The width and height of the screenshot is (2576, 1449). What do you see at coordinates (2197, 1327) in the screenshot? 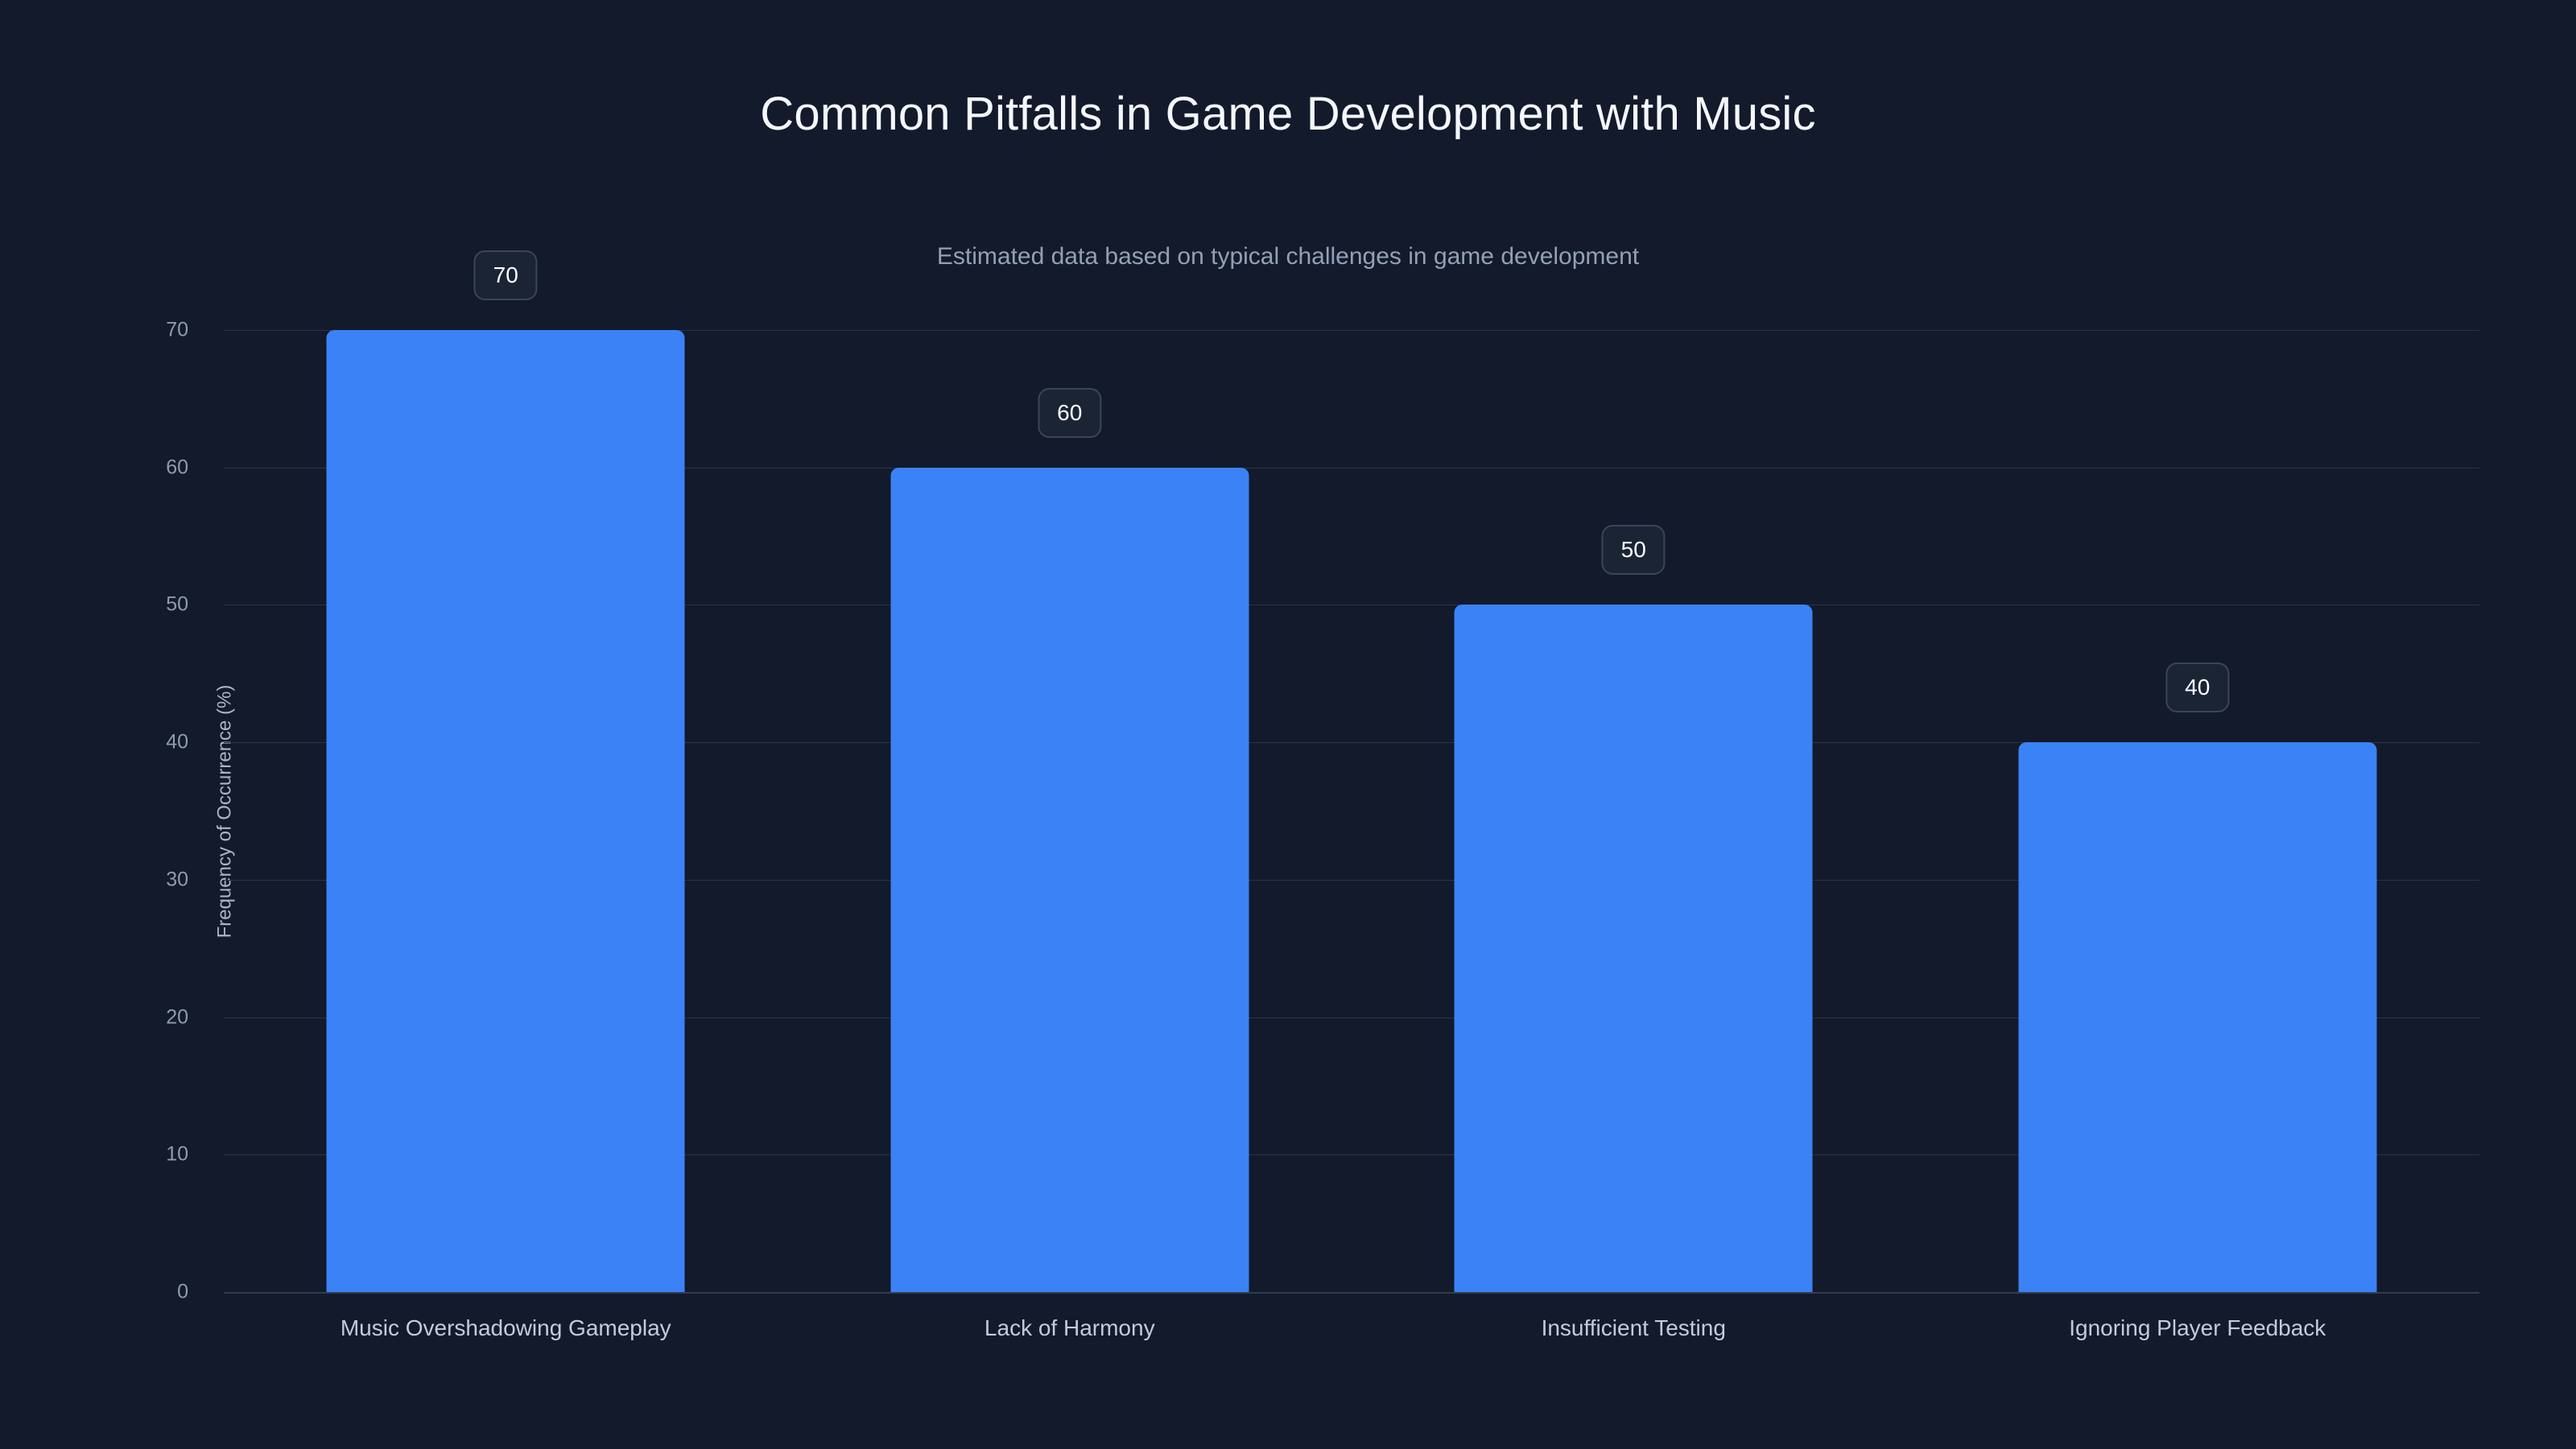
I see `x-axis-category-label: Ignoring Player Feedback` at bounding box center [2197, 1327].